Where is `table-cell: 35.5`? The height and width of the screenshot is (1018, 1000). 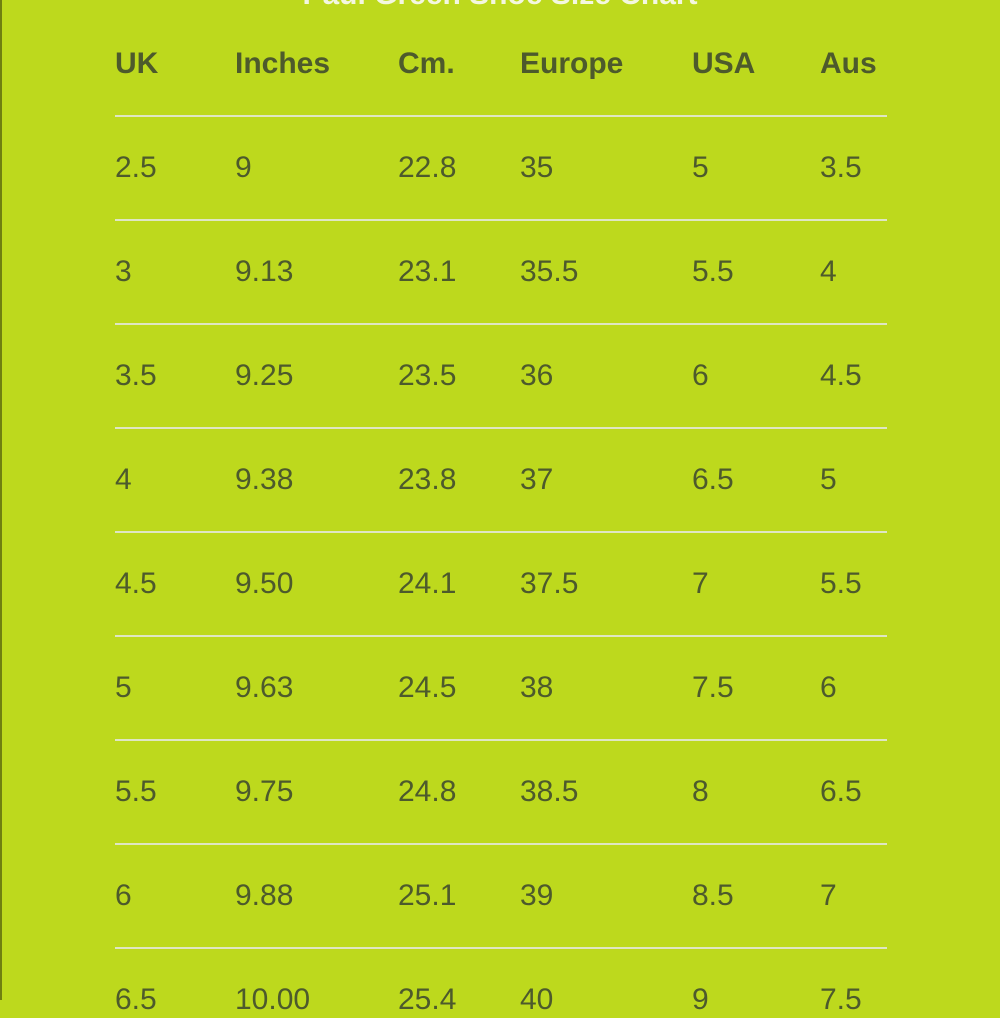
table-cell: 35.5 is located at coordinates (549, 271).